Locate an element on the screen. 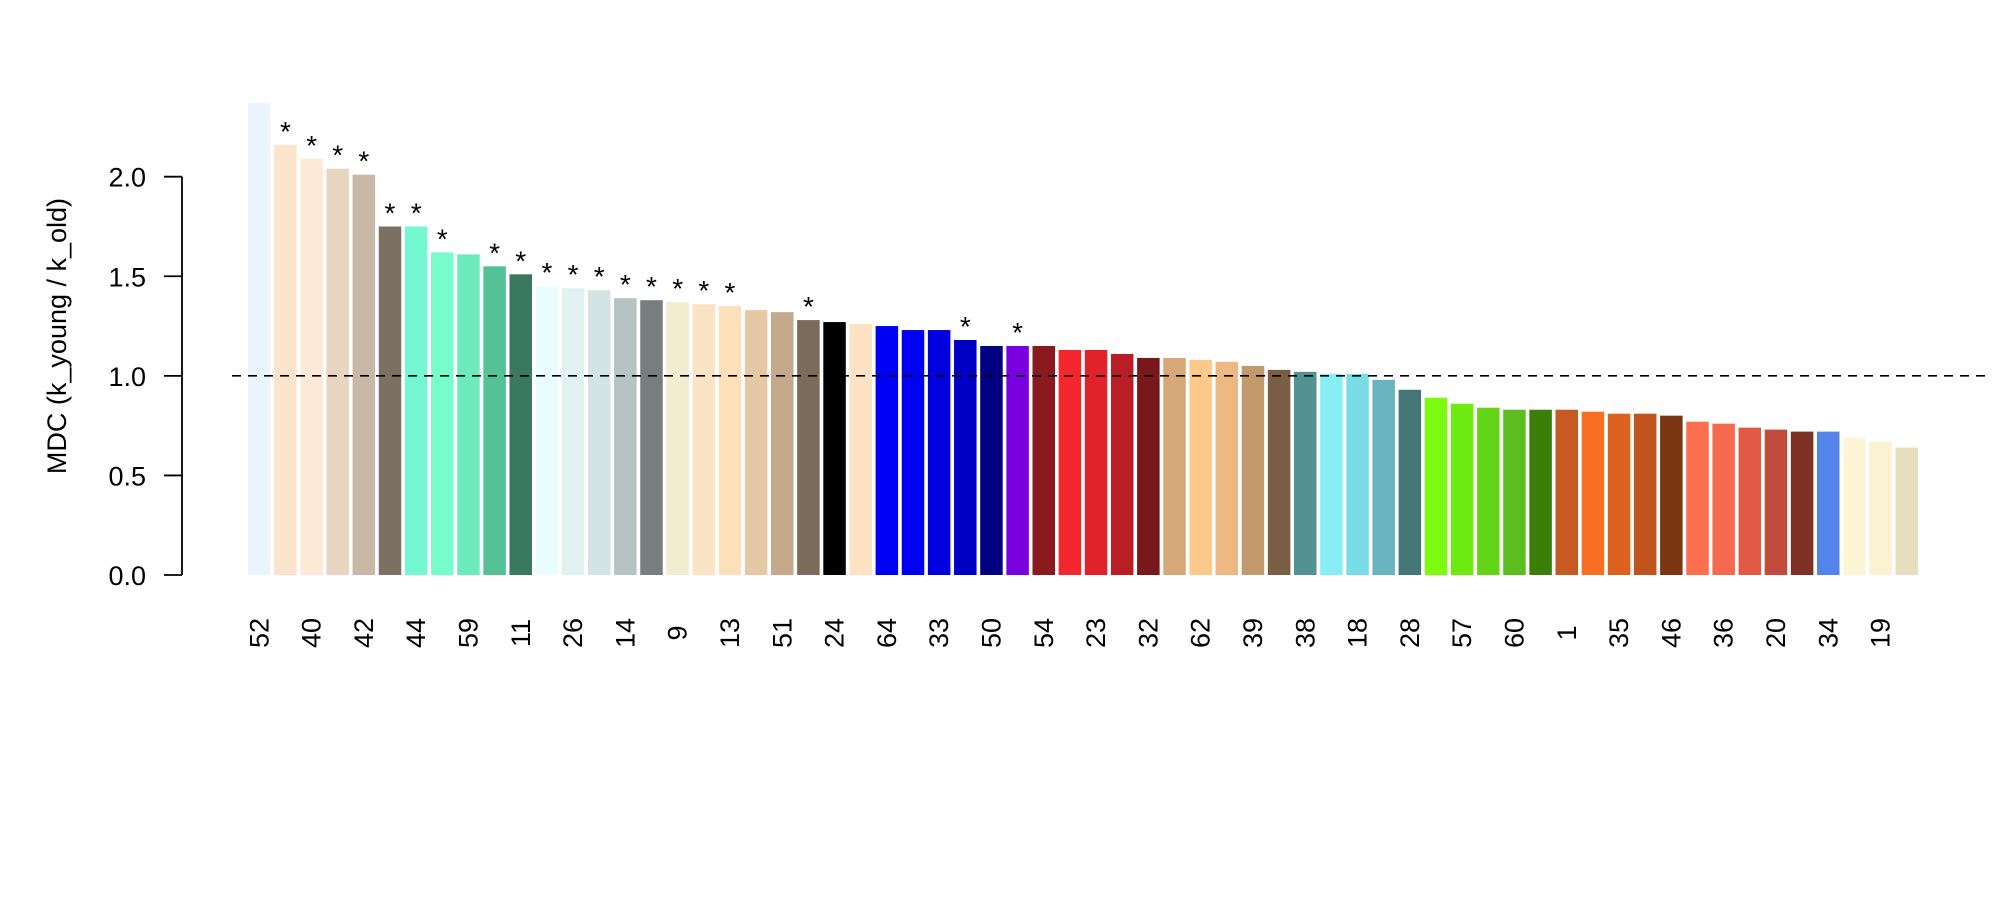  x-tick-label: 13 is located at coordinates (730, 633).